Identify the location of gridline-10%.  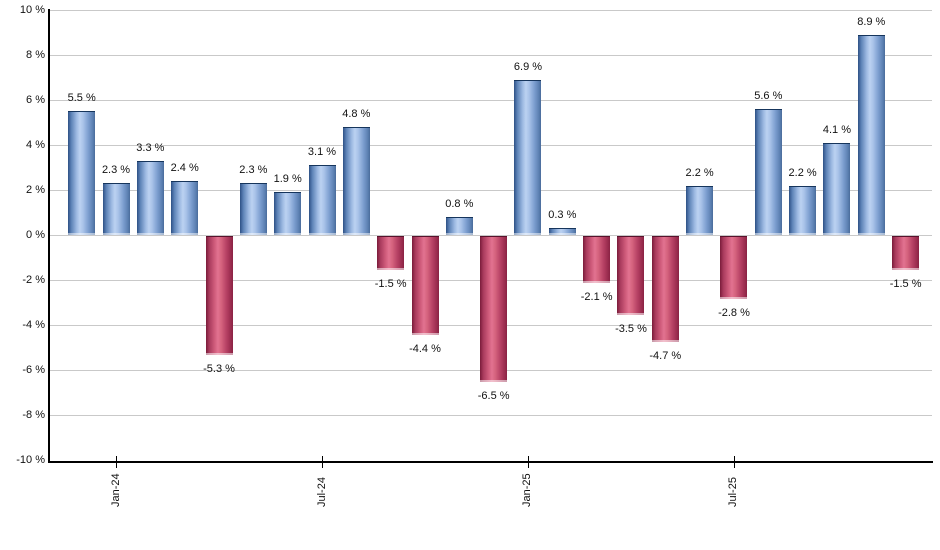
(491, 10).